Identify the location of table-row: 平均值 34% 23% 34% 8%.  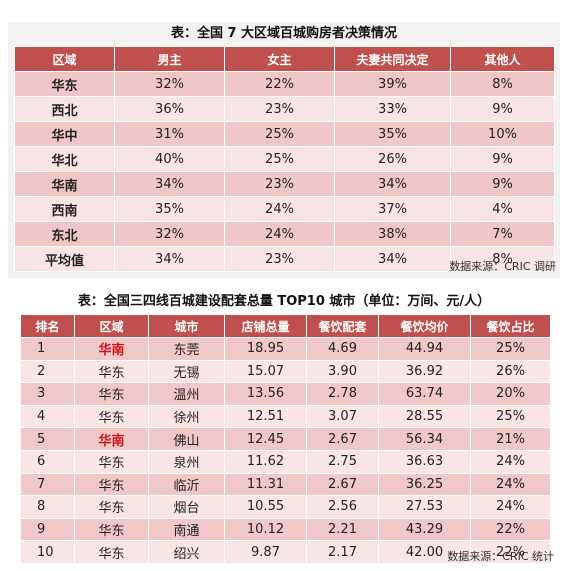
(284, 259).